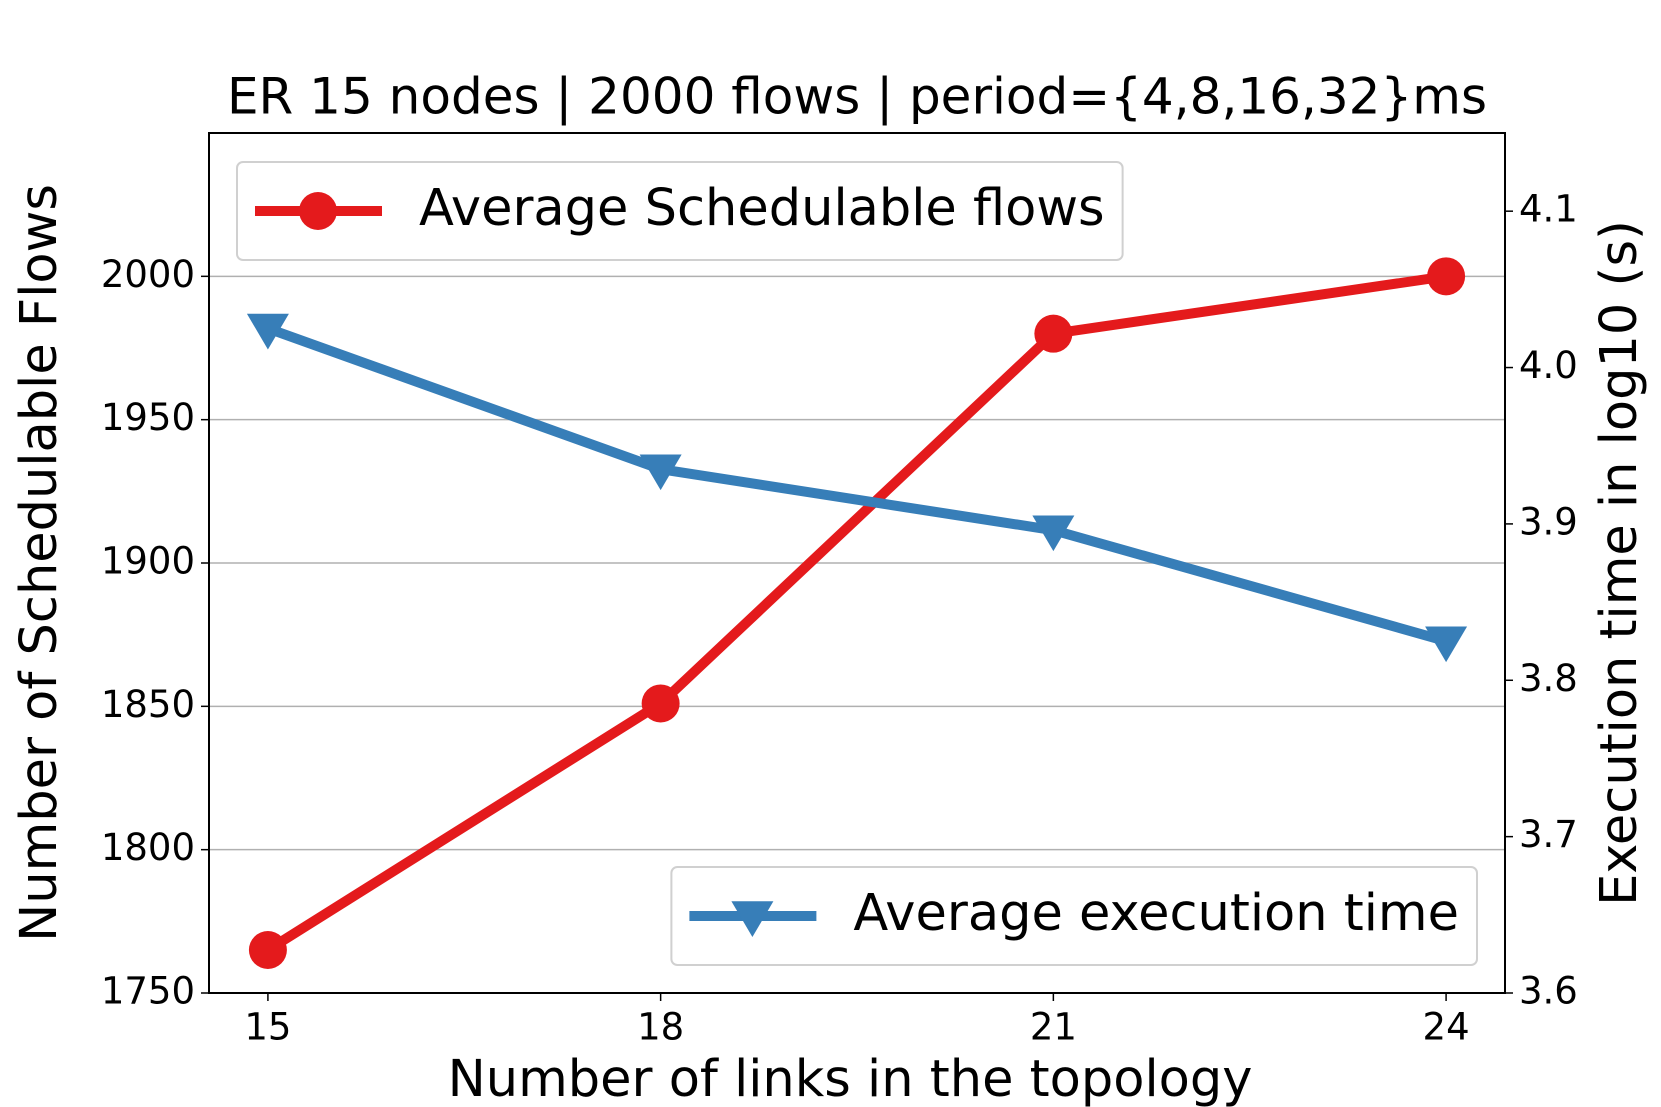 This screenshot has width=1661, height=1107. What do you see at coordinates (1548, 521) in the screenshot?
I see `y2-tick-label: 3.9` at bounding box center [1548, 521].